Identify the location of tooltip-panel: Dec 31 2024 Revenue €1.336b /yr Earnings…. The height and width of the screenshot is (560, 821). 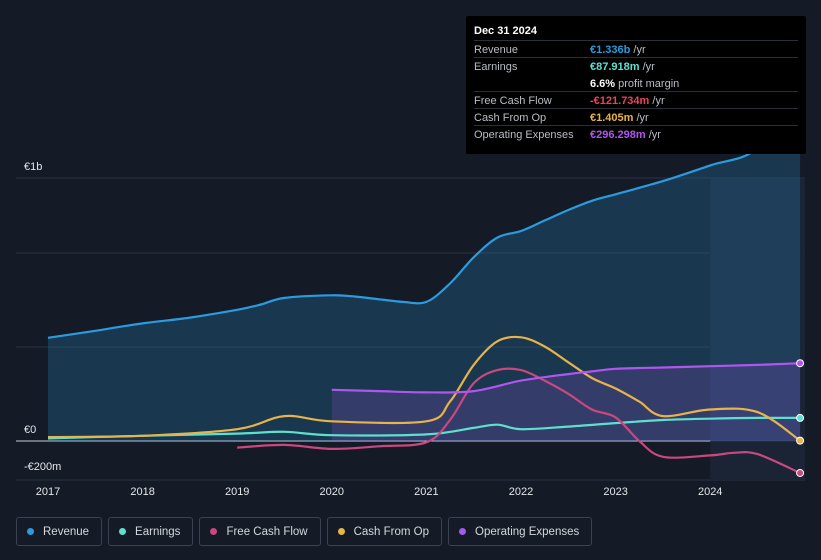
(636, 85).